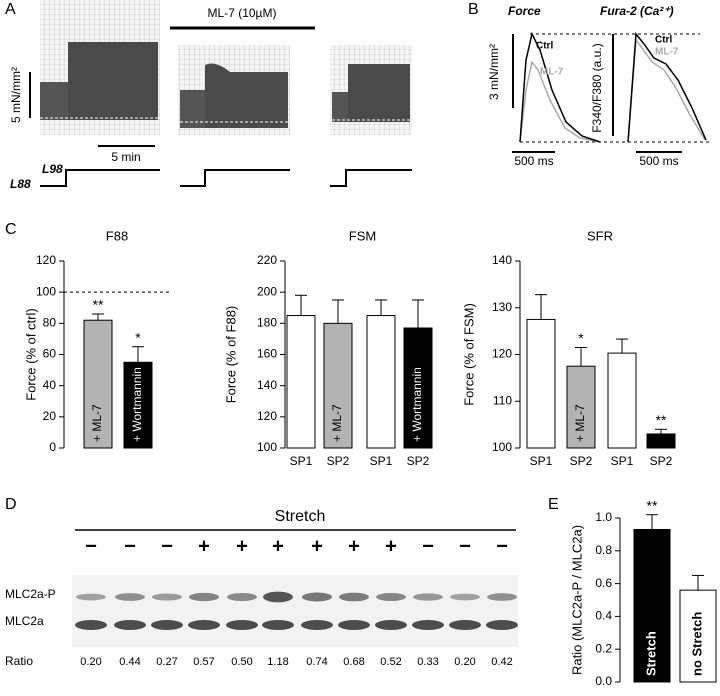  Describe the element at coordinates (603, 583) in the screenshot. I see `y-tick-label: 0.6` at that location.